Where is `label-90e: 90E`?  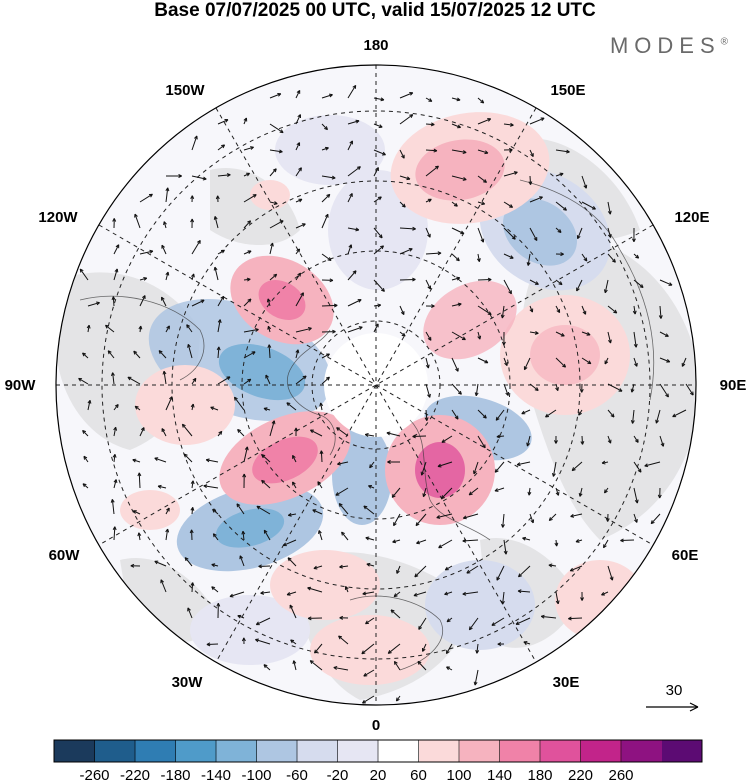 label-90e: 90E is located at coordinates (733, 385).